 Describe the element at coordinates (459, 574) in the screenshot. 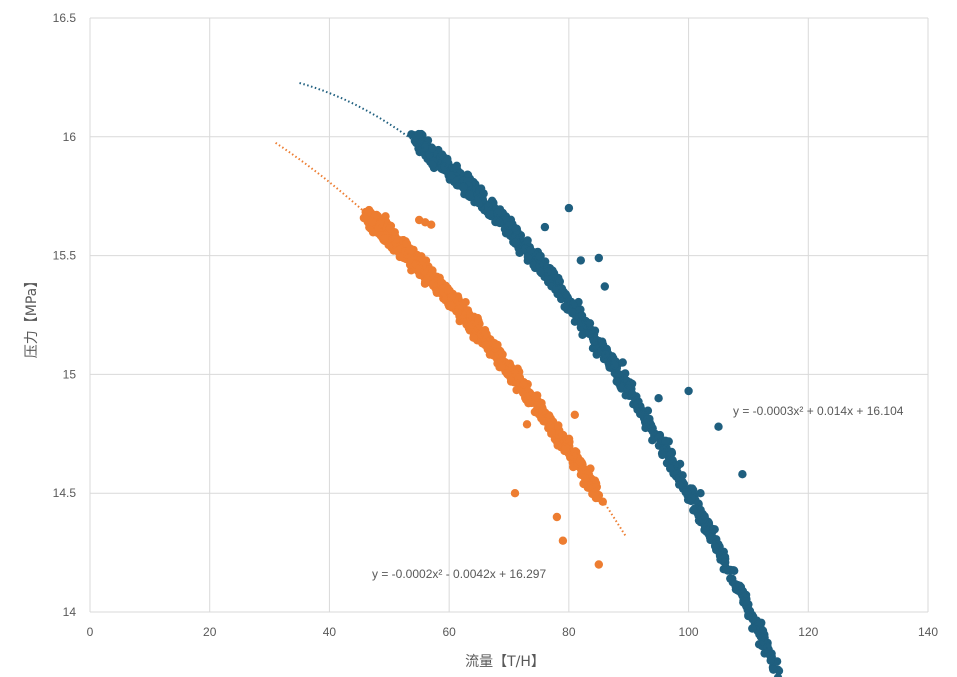

I see `equation-series-2: y = -0.0002x² - 0.0042x + 16.297` at that location.